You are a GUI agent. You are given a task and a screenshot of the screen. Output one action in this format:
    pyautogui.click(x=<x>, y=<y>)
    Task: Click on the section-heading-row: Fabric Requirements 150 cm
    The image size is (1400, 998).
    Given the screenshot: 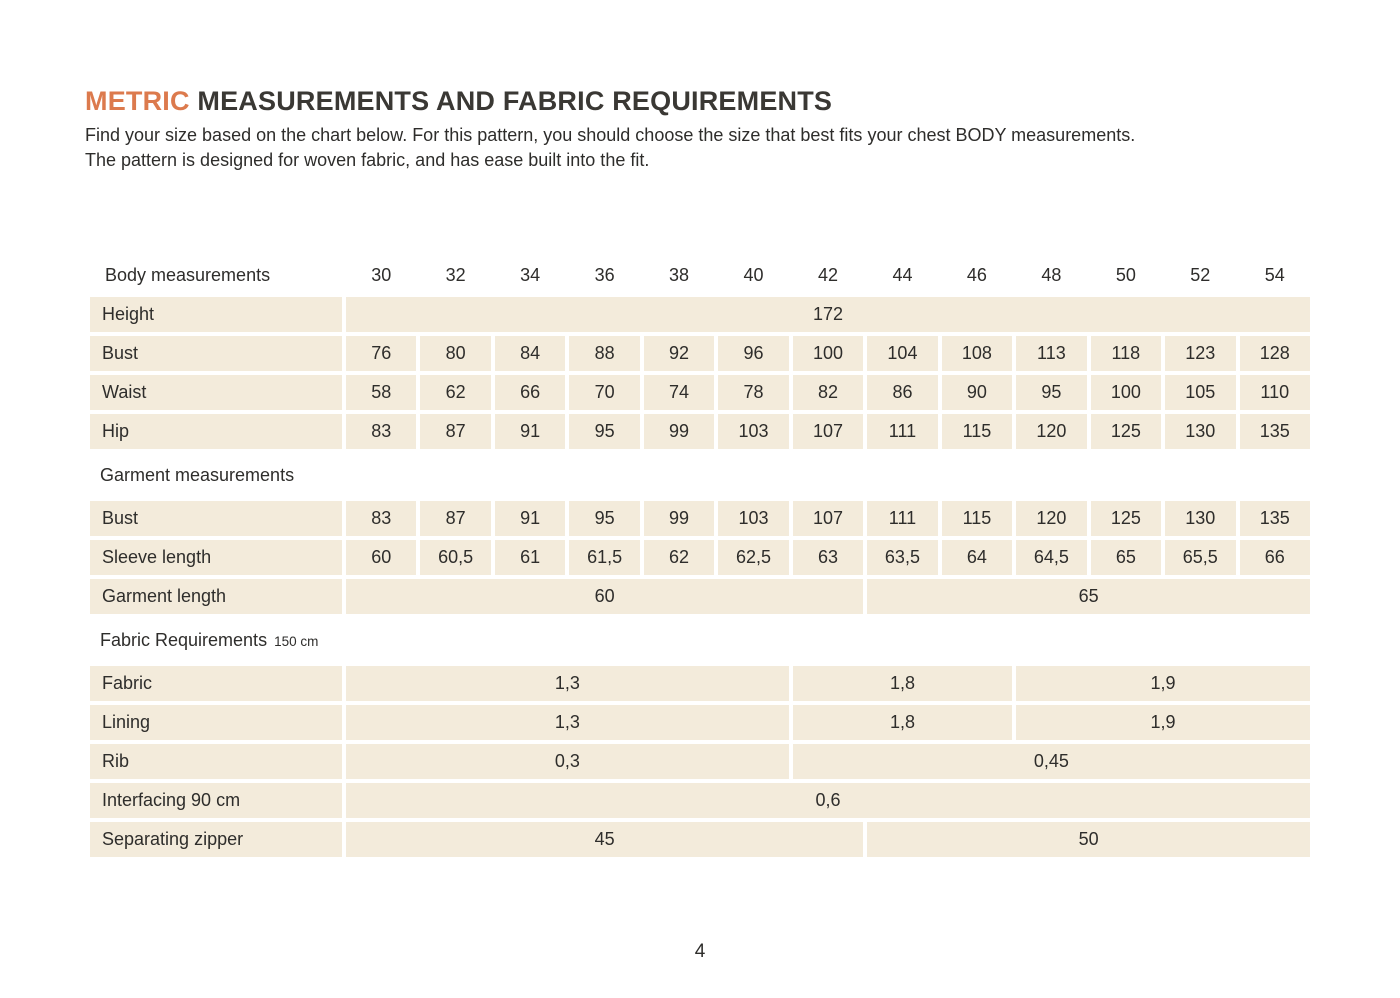 What is the action you would take?
    pyautogui.click(x=700, y=640)
    